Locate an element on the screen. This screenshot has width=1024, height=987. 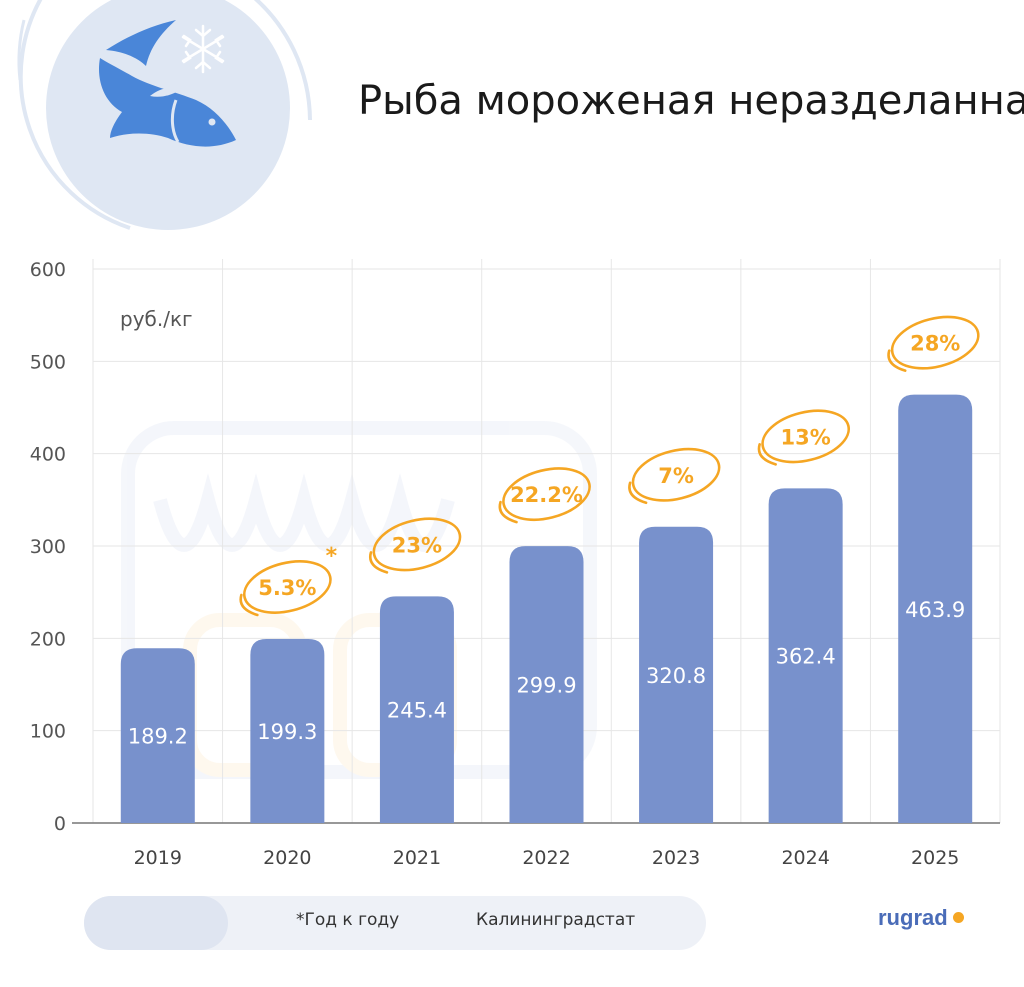
x-tick-label: 2022 is located at coordinates (546, 858).